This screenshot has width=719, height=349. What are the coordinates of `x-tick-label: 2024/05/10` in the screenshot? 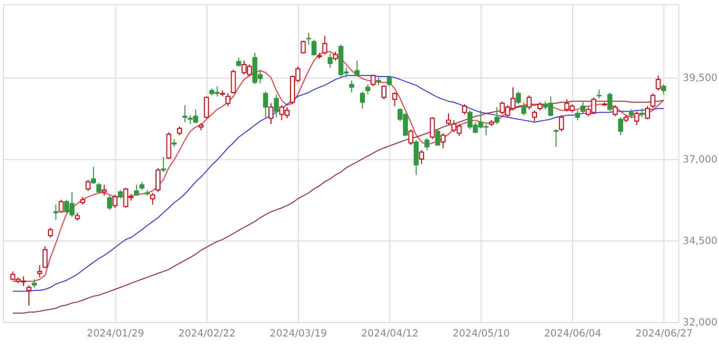 It's located at (481, 334).